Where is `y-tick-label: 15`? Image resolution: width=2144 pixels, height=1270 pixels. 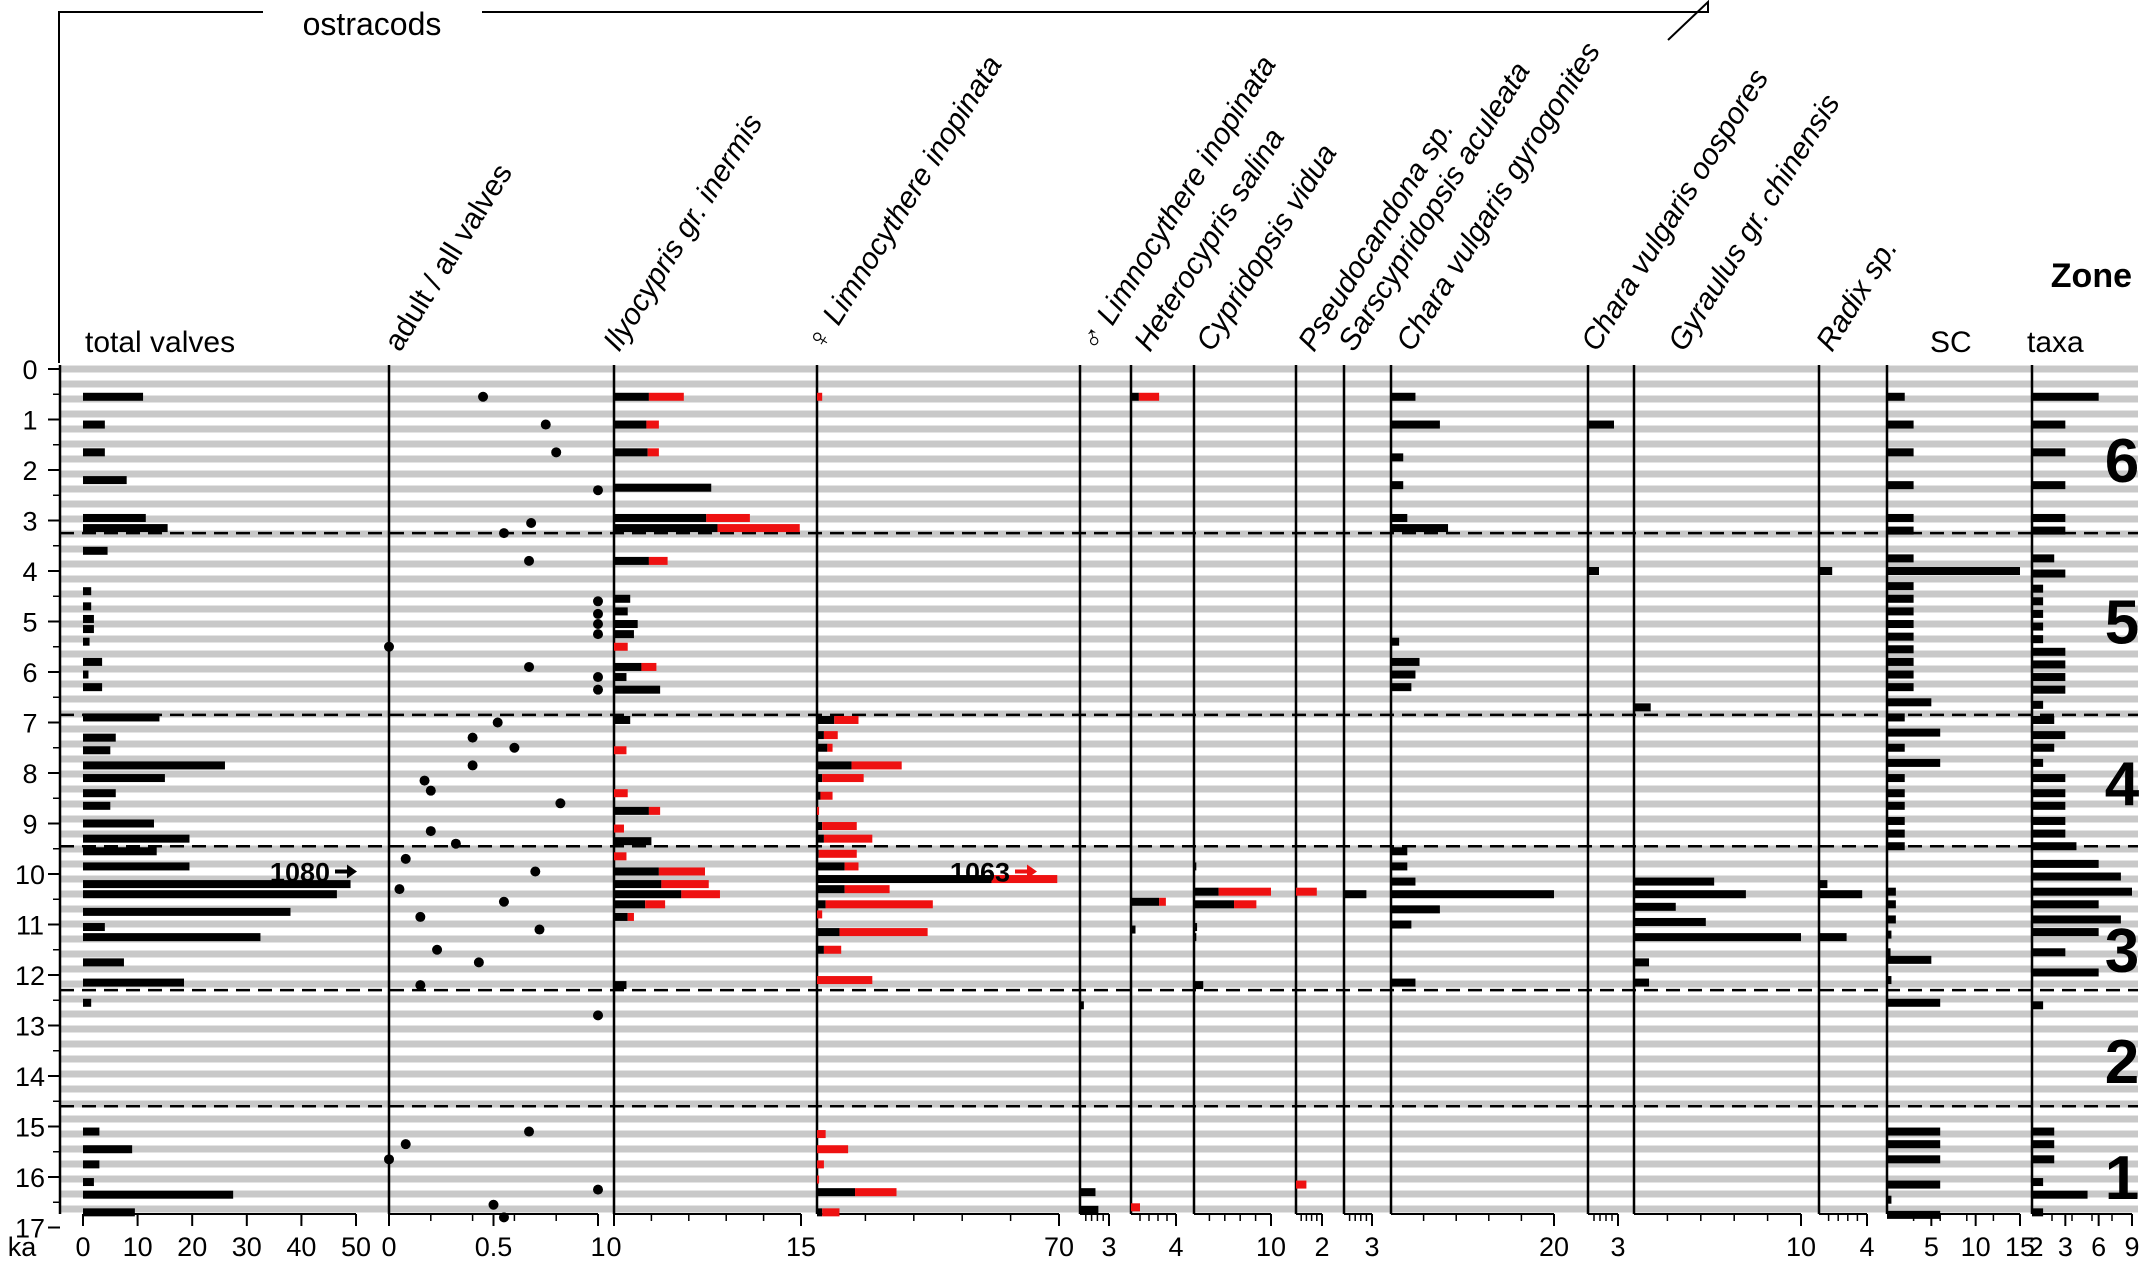 y-tick-label: 15 is located at coordinates (30, 1128).